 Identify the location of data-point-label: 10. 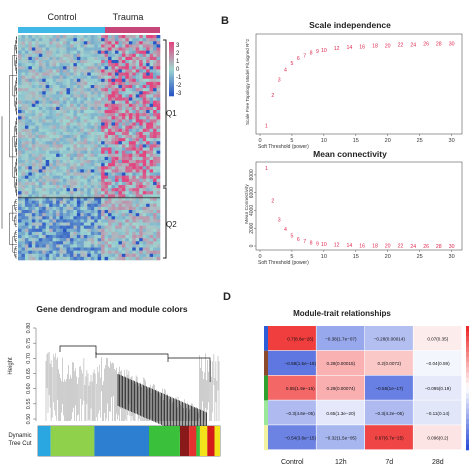
(324, 245).